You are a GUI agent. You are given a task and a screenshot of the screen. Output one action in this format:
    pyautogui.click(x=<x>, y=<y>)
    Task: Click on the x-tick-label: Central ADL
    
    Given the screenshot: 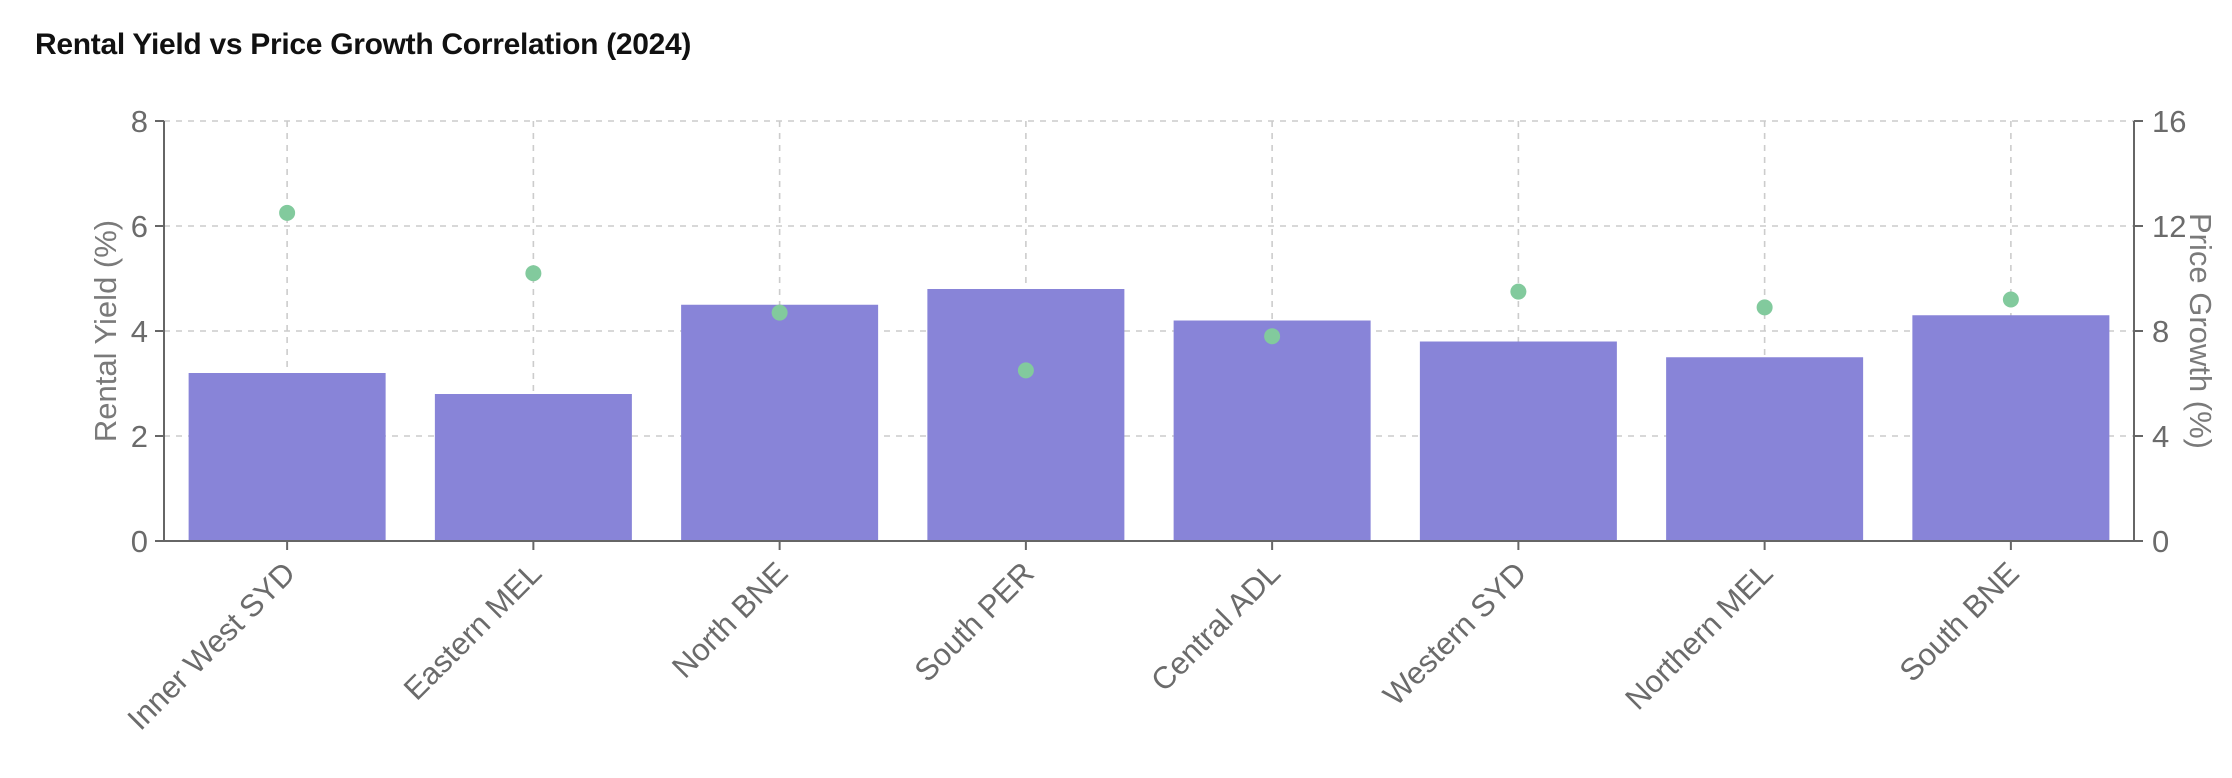 What is the action you would take?
    pyautogui.click(x=1215, y=626)
    